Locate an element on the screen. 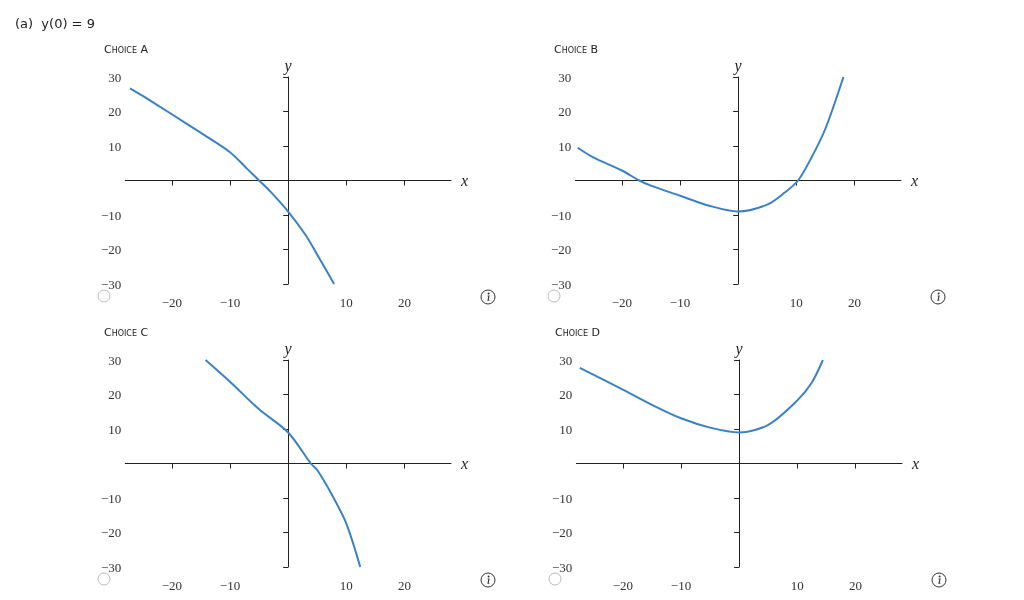  chart-title: Choice B is located at coordinates (576, 49).